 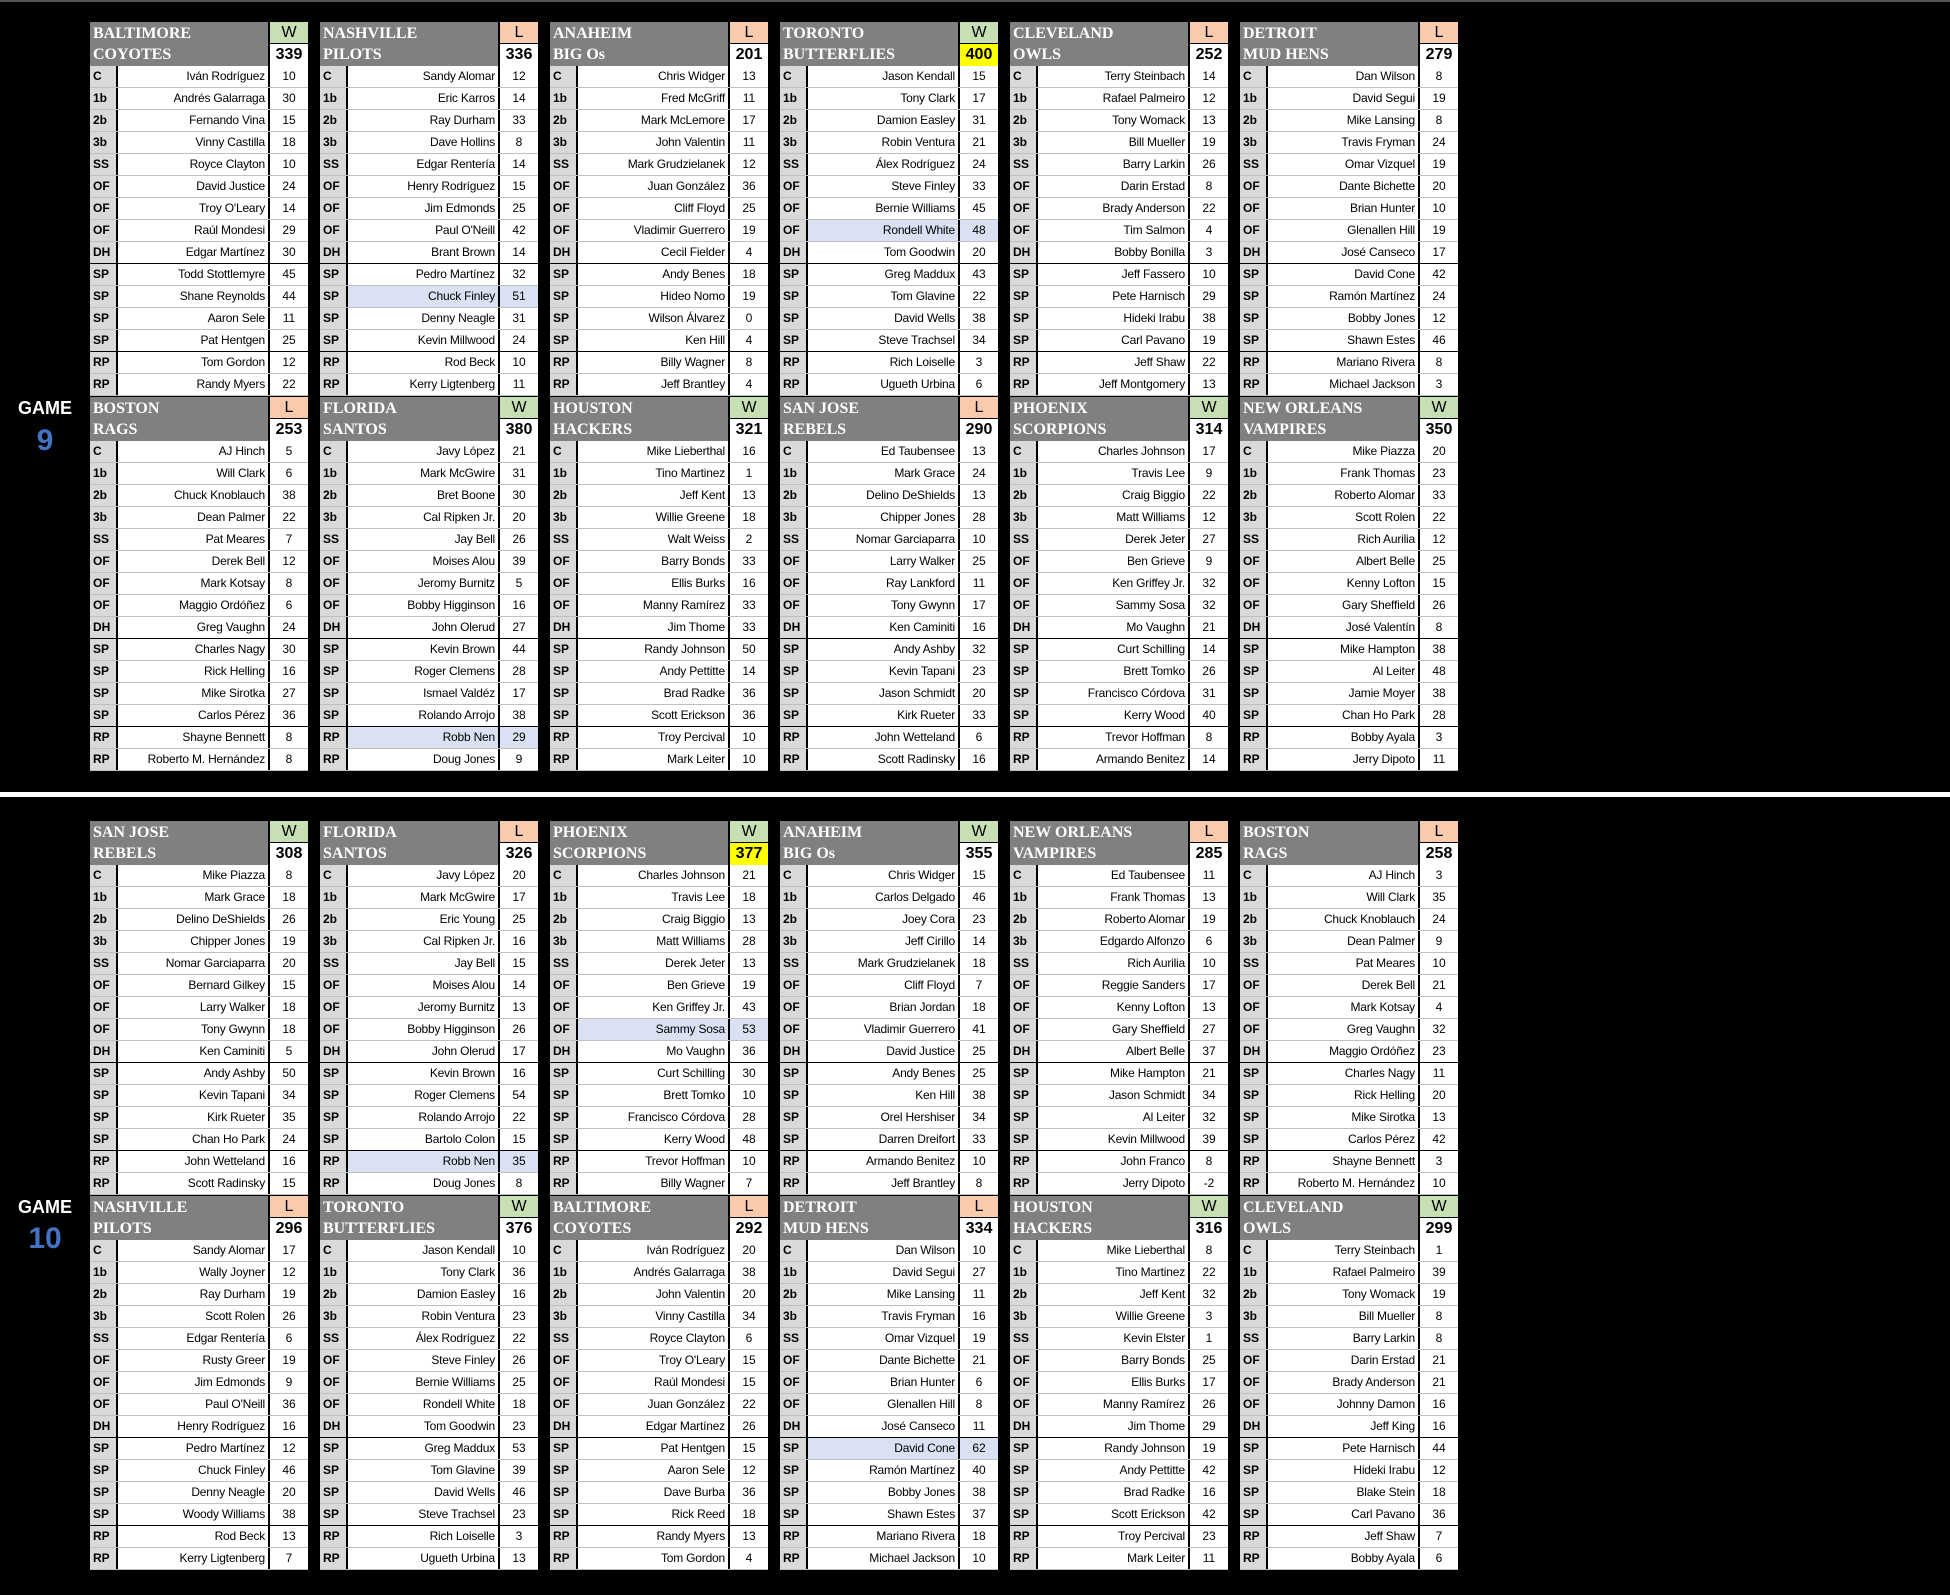 I want to click on player-row: 2b Damion Easley 31, so click(x=889, y=121).